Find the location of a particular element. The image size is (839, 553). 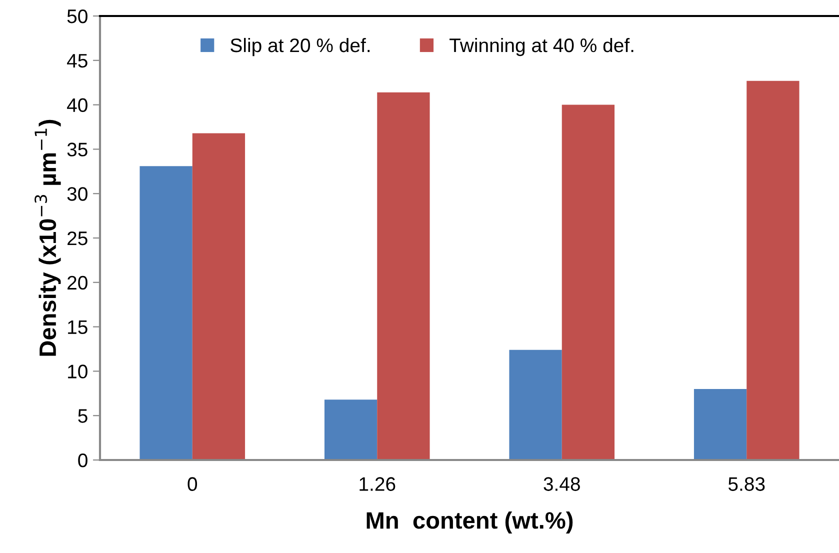

x-tick-label: 3.48 is located at coordinates (562, 484).